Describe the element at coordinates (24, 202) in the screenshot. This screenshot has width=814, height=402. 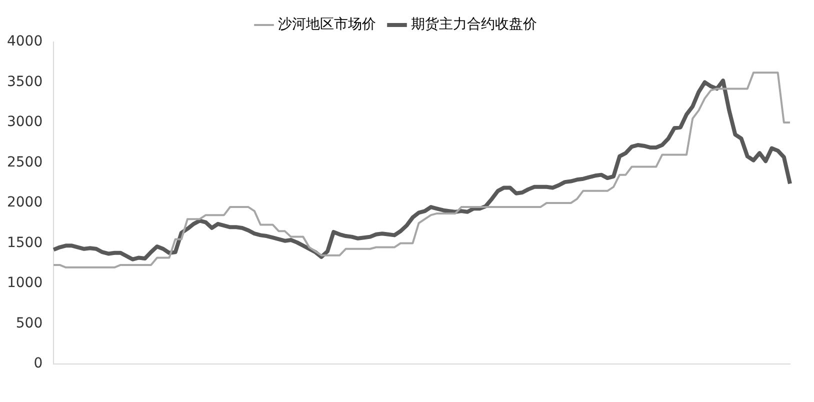
I see `y-tick-label: 2000` at that location.